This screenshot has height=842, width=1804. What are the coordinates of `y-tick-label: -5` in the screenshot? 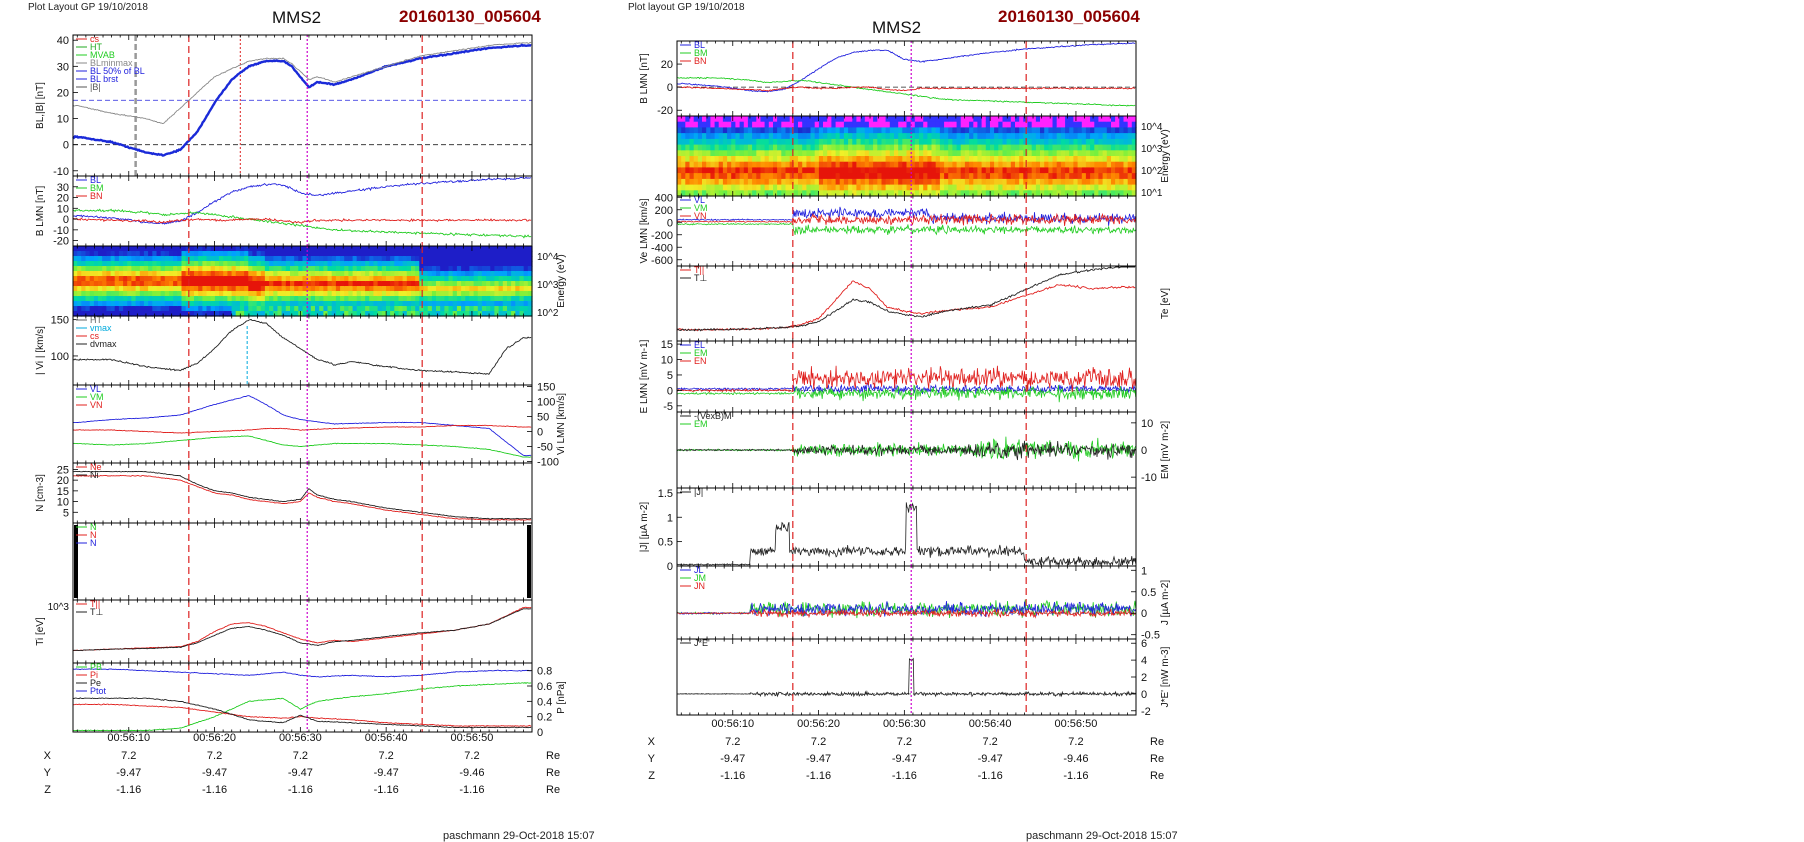 It's located at (668, 407).